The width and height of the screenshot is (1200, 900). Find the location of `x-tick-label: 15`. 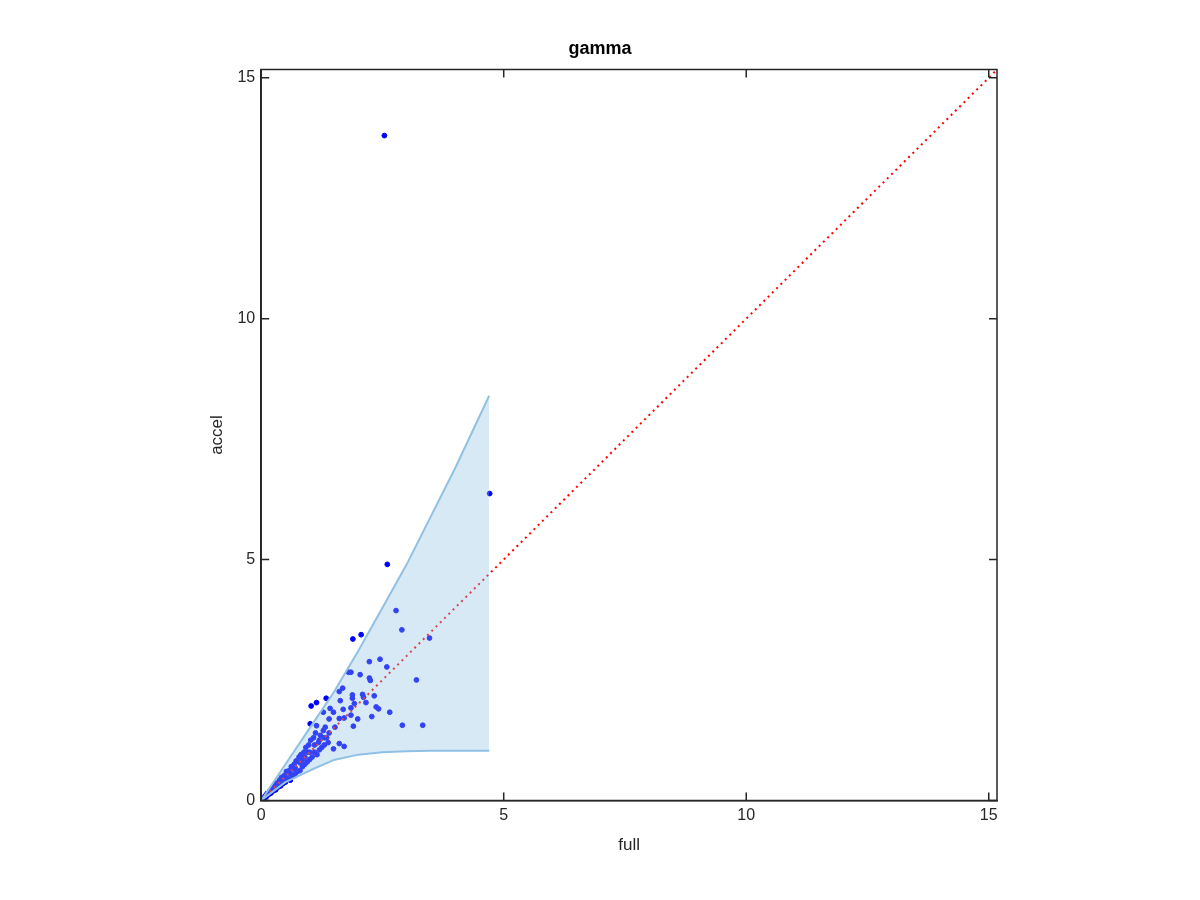

x-tick-label: 15 is located at coordinates (988, 815).